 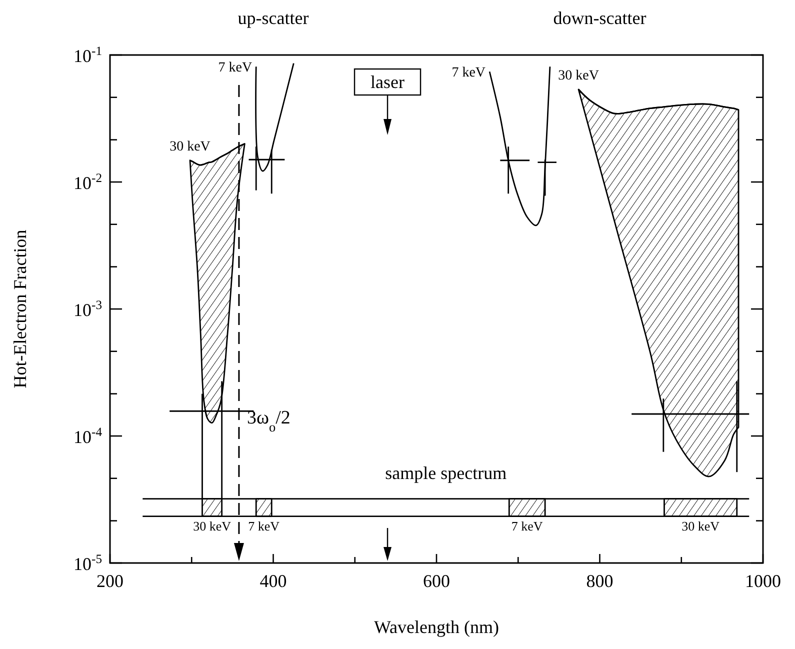 I want to click on x-tick-label: 600, so click(x=436, y=581).